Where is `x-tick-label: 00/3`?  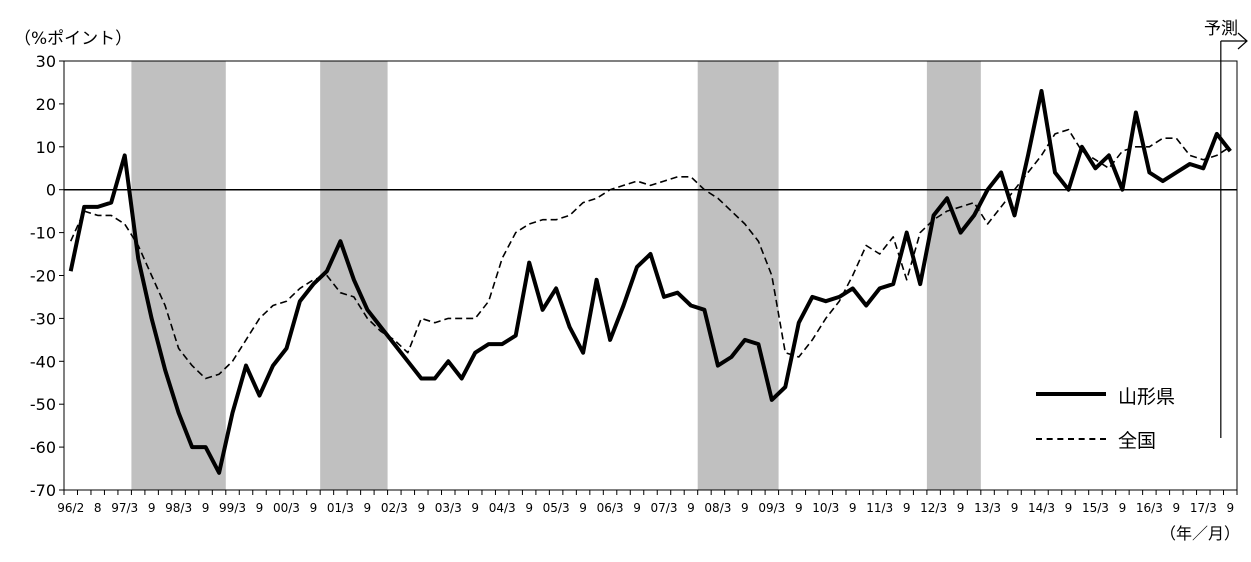
x-tick-label: 00/3 is located at coordinates (286, 508).